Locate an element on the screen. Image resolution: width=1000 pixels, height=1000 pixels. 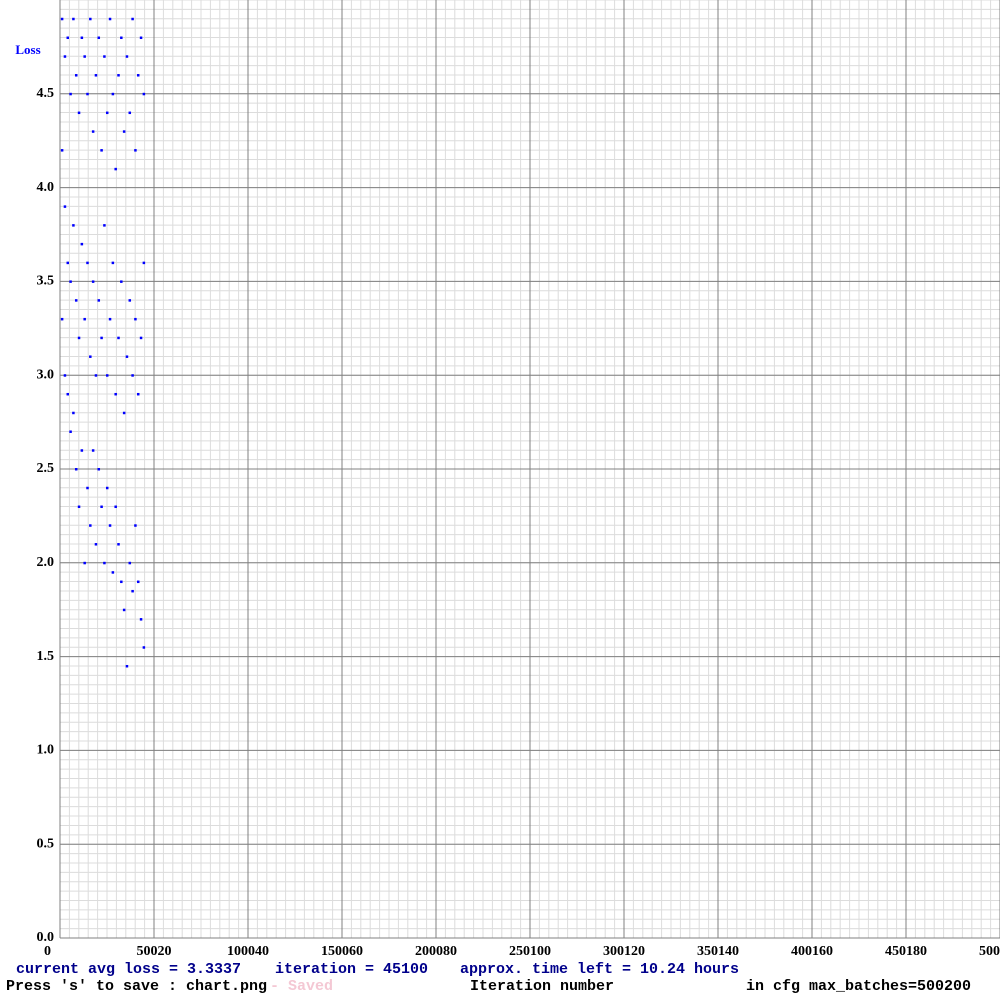
x-axis-title: Iteration number is located at coordinates (542, 986).